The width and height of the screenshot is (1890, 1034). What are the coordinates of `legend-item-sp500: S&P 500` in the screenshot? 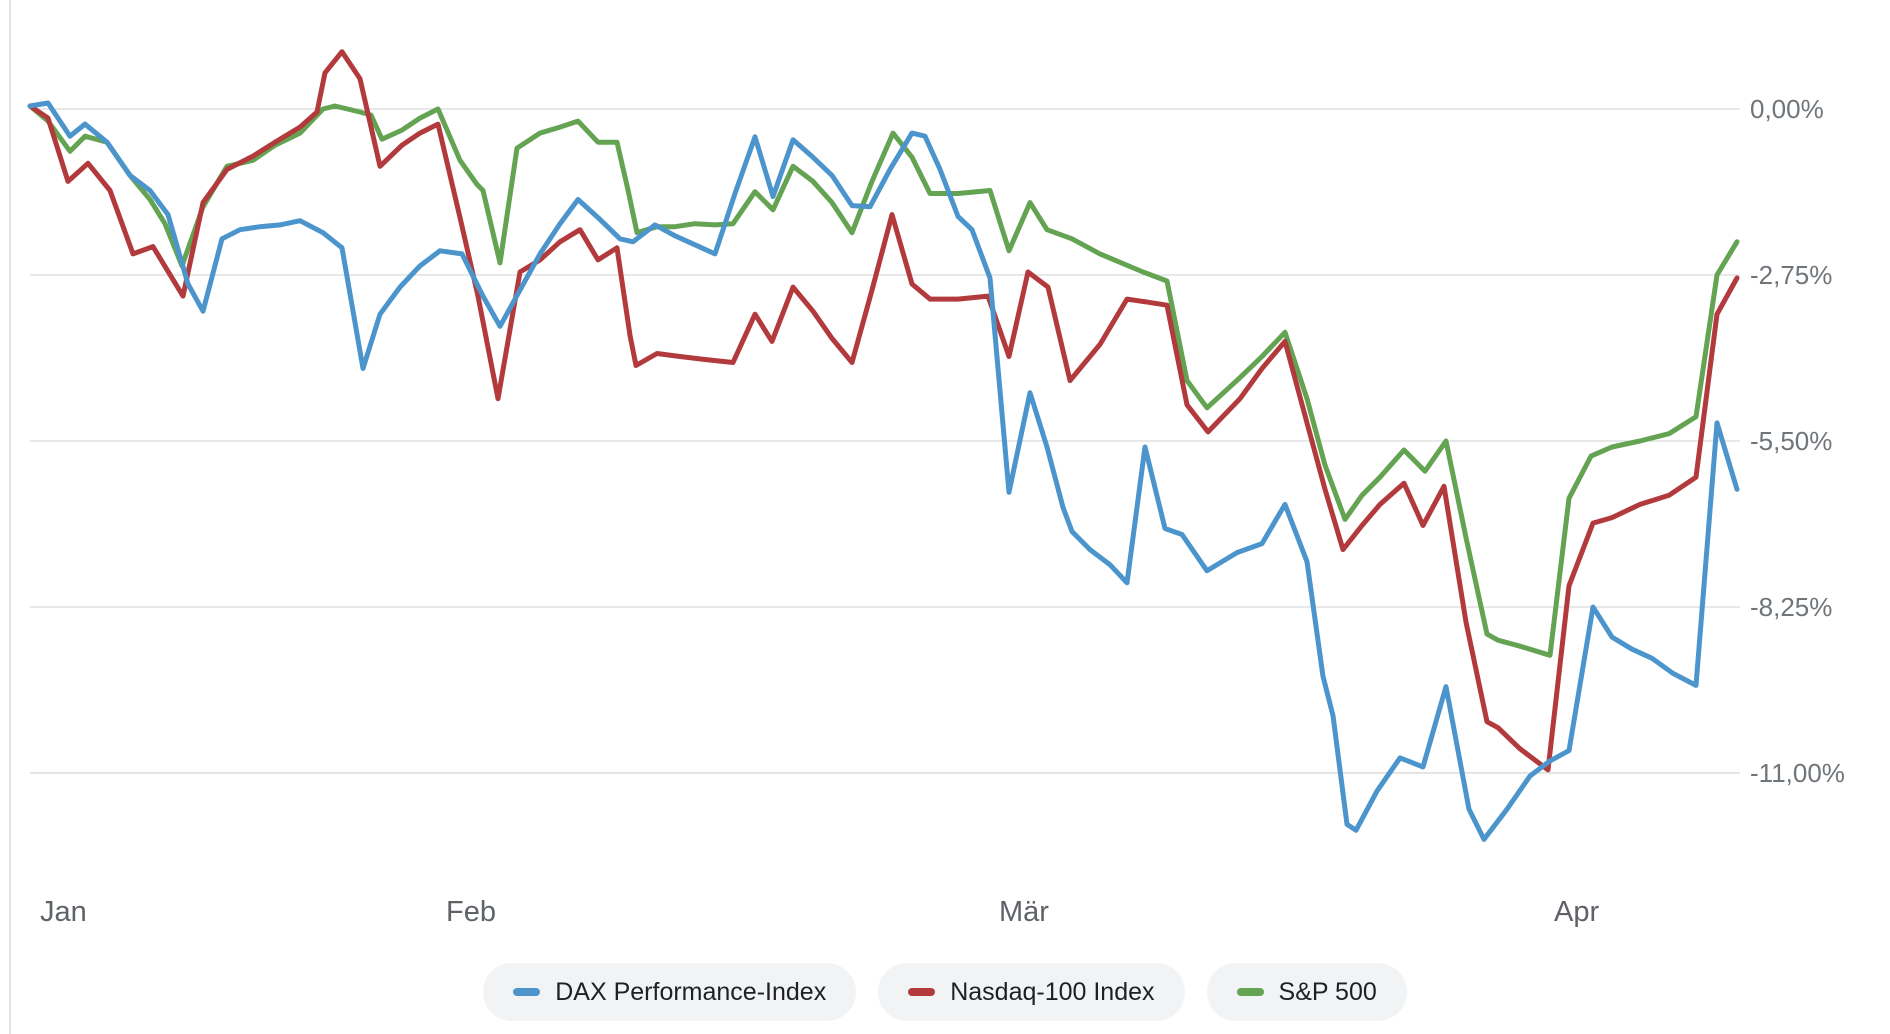 It's located at (1306, 992).